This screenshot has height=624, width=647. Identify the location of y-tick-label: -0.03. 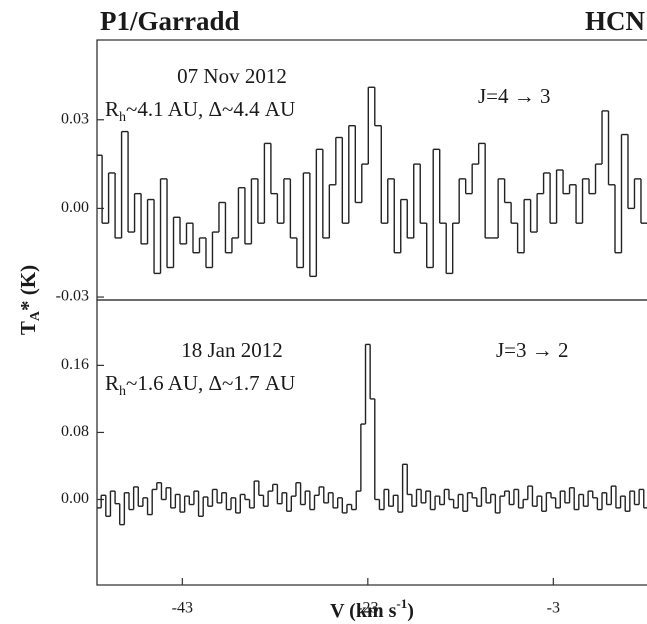
(72, 296).